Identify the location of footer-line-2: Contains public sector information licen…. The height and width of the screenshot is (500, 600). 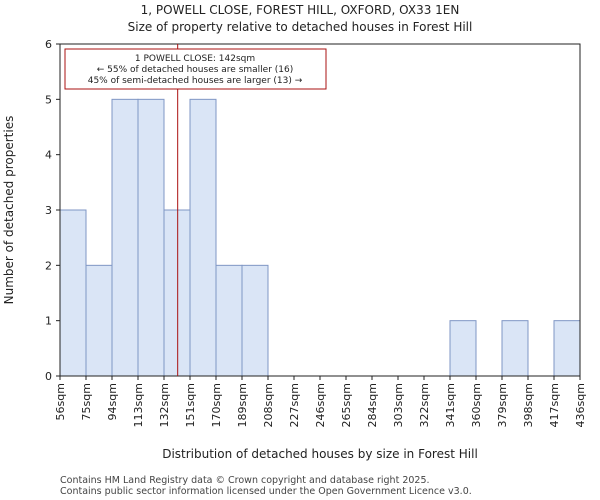
(266, 491).